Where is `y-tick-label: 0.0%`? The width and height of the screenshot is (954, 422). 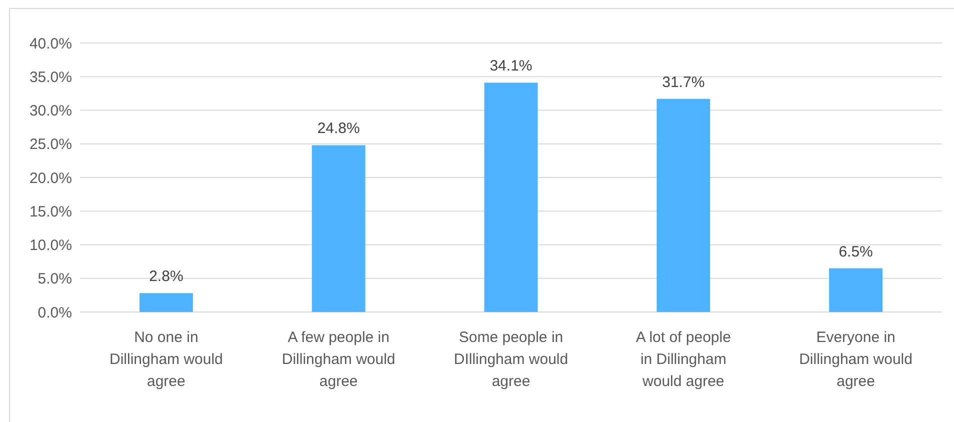
y-tick-label: 0.0% is located at coordinates (55, 313).